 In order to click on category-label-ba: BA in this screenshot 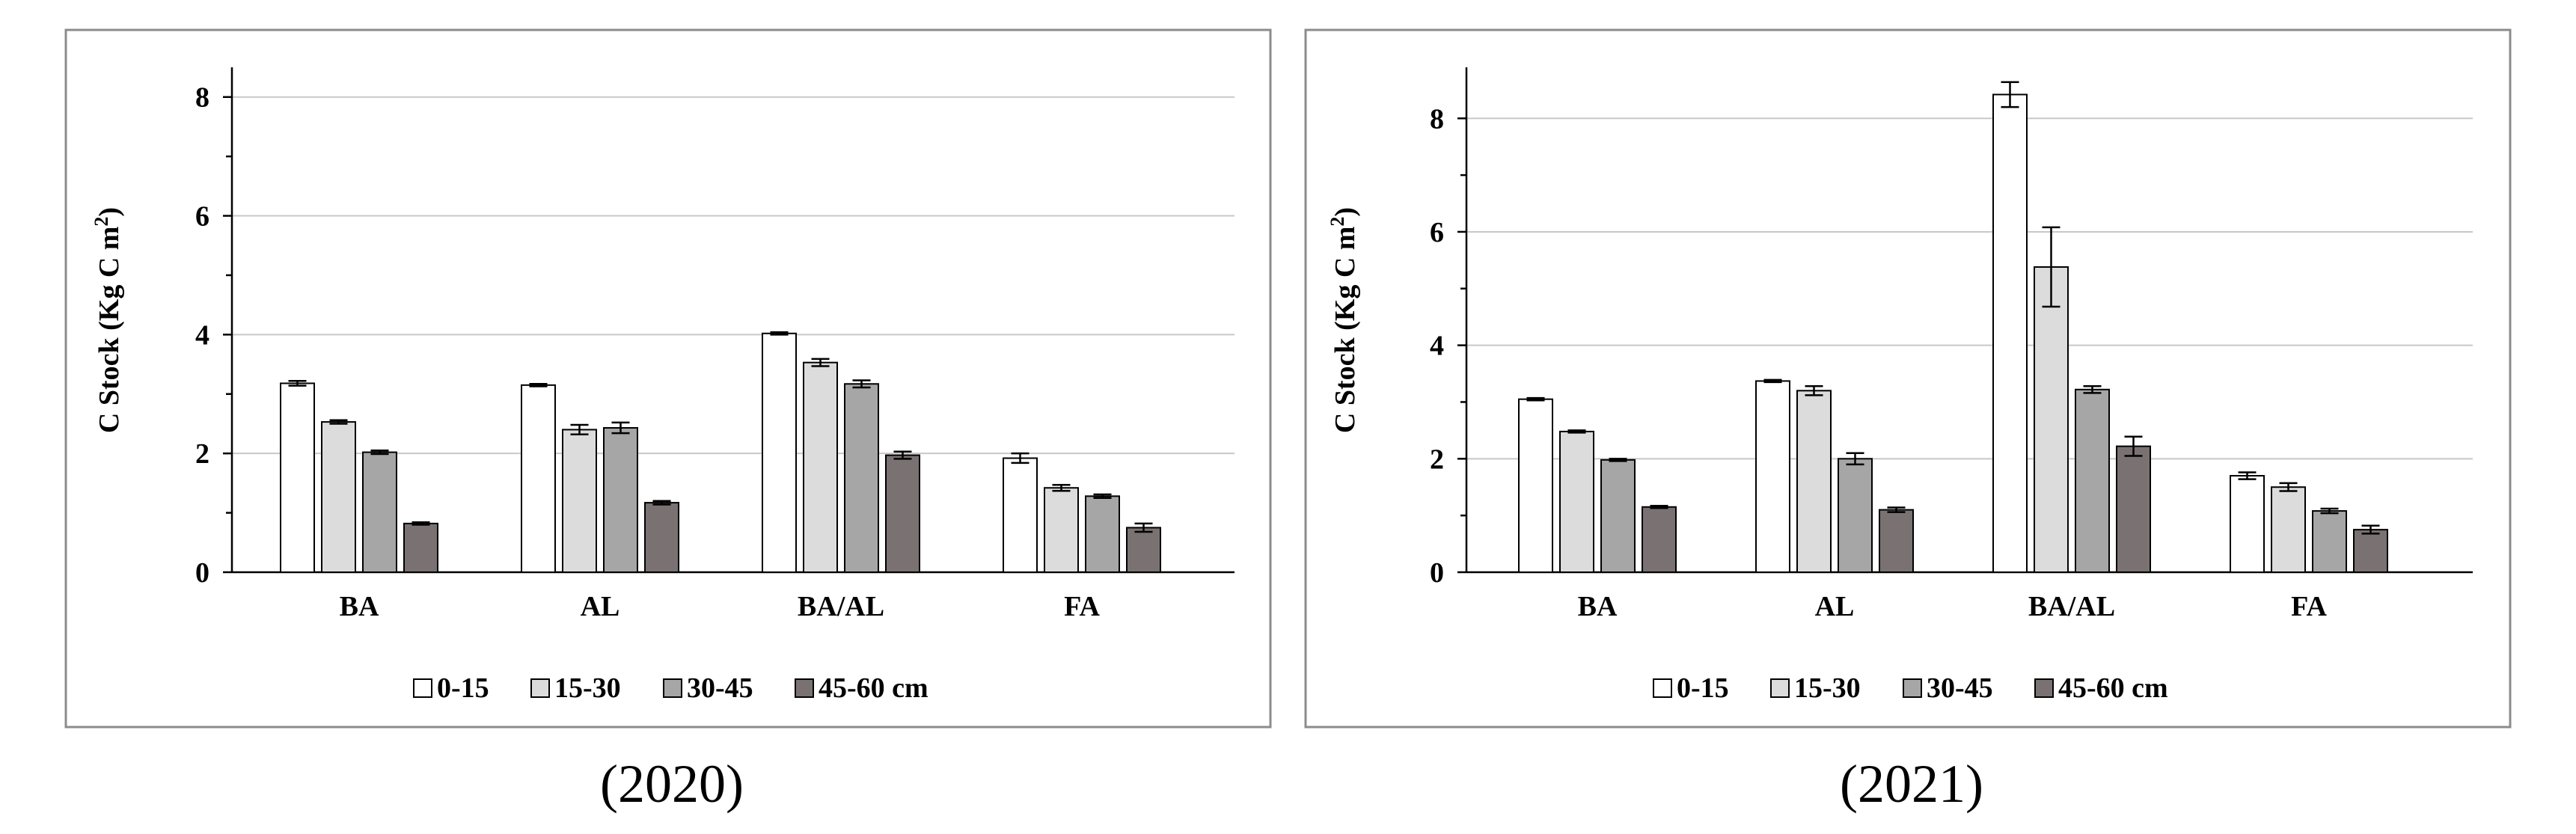, I will do `click(359, 606)`.